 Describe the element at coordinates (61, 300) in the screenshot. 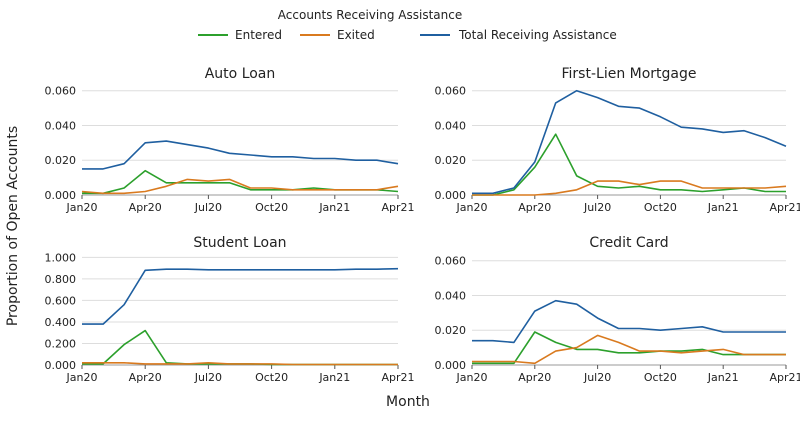

I see `y-tick-label: 0.600` at that location.